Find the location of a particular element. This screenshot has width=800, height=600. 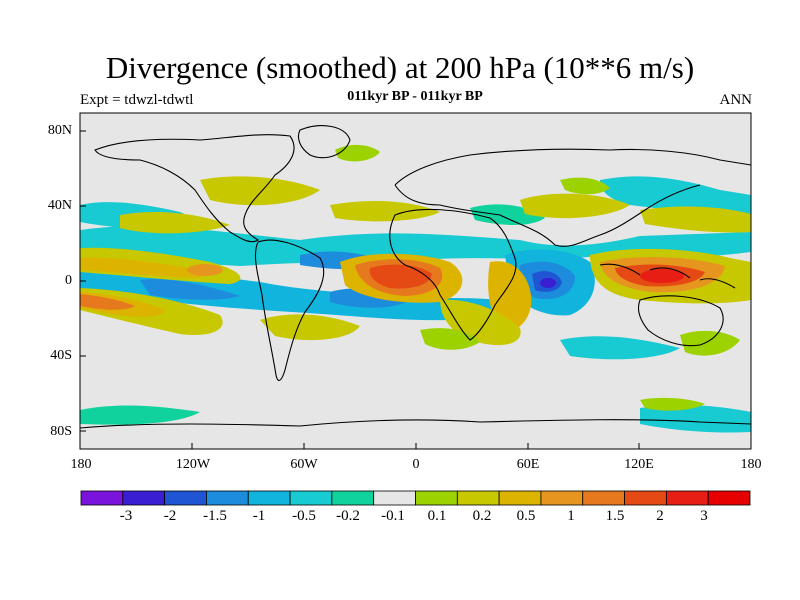

coastline-antarctica is located at coordinates (415, 424).